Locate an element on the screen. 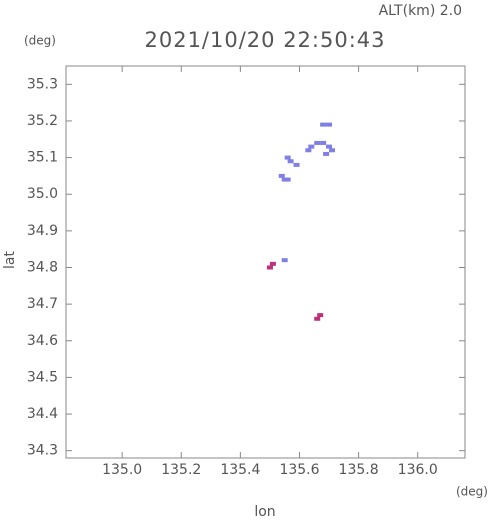  y-tick-label: 34.4 is located at coordinates (42, 414).